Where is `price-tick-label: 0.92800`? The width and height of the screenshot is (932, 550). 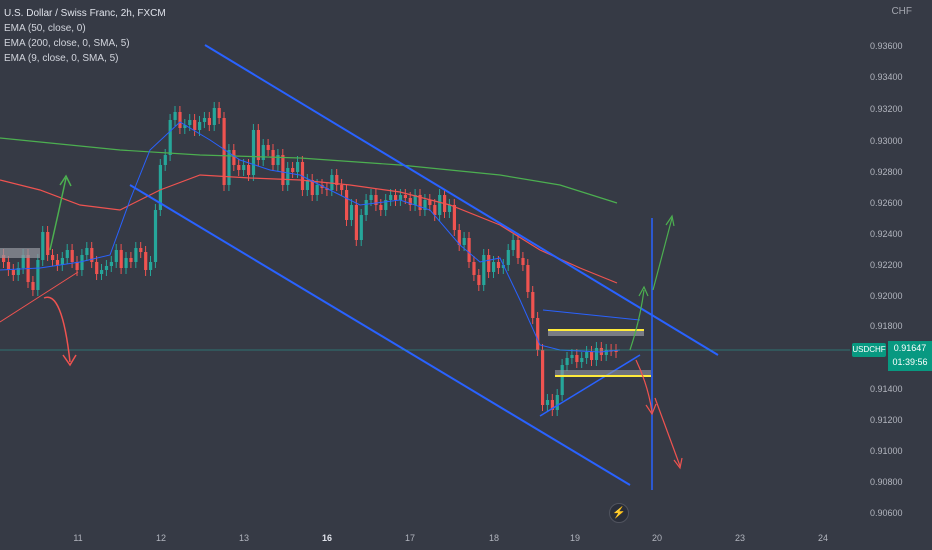
price-tick-label: 0.92800 is located at coordinates (886, 172).